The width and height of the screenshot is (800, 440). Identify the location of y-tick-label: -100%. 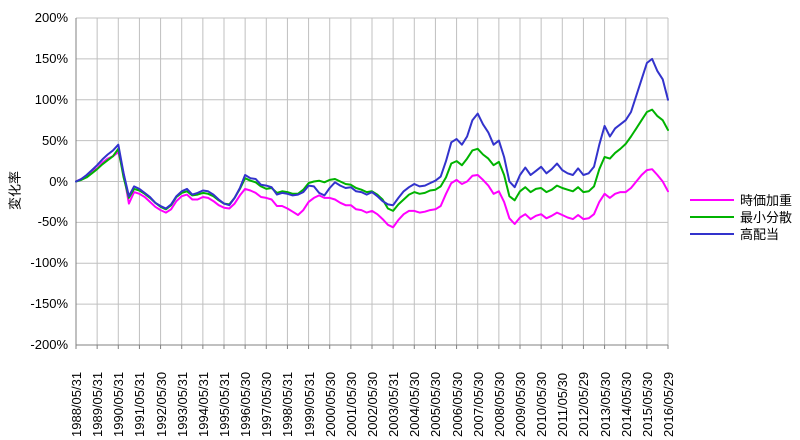
(49, 263).